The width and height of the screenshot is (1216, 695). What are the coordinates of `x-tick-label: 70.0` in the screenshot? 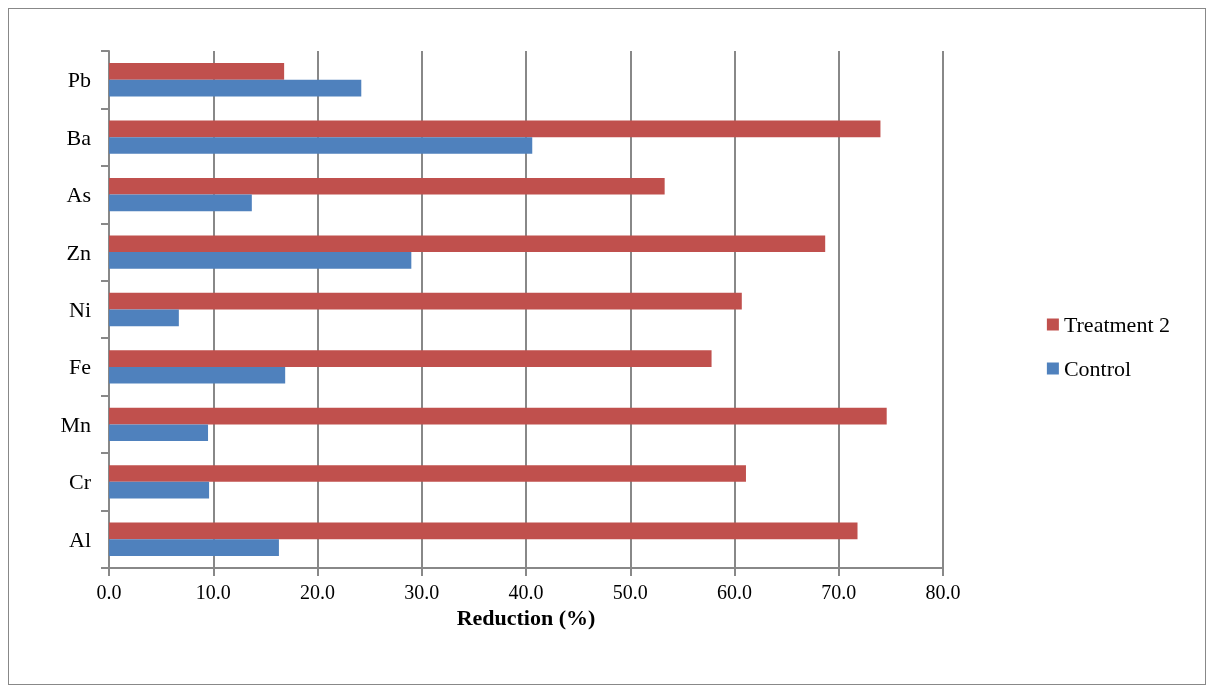 It's located at (839, 592).